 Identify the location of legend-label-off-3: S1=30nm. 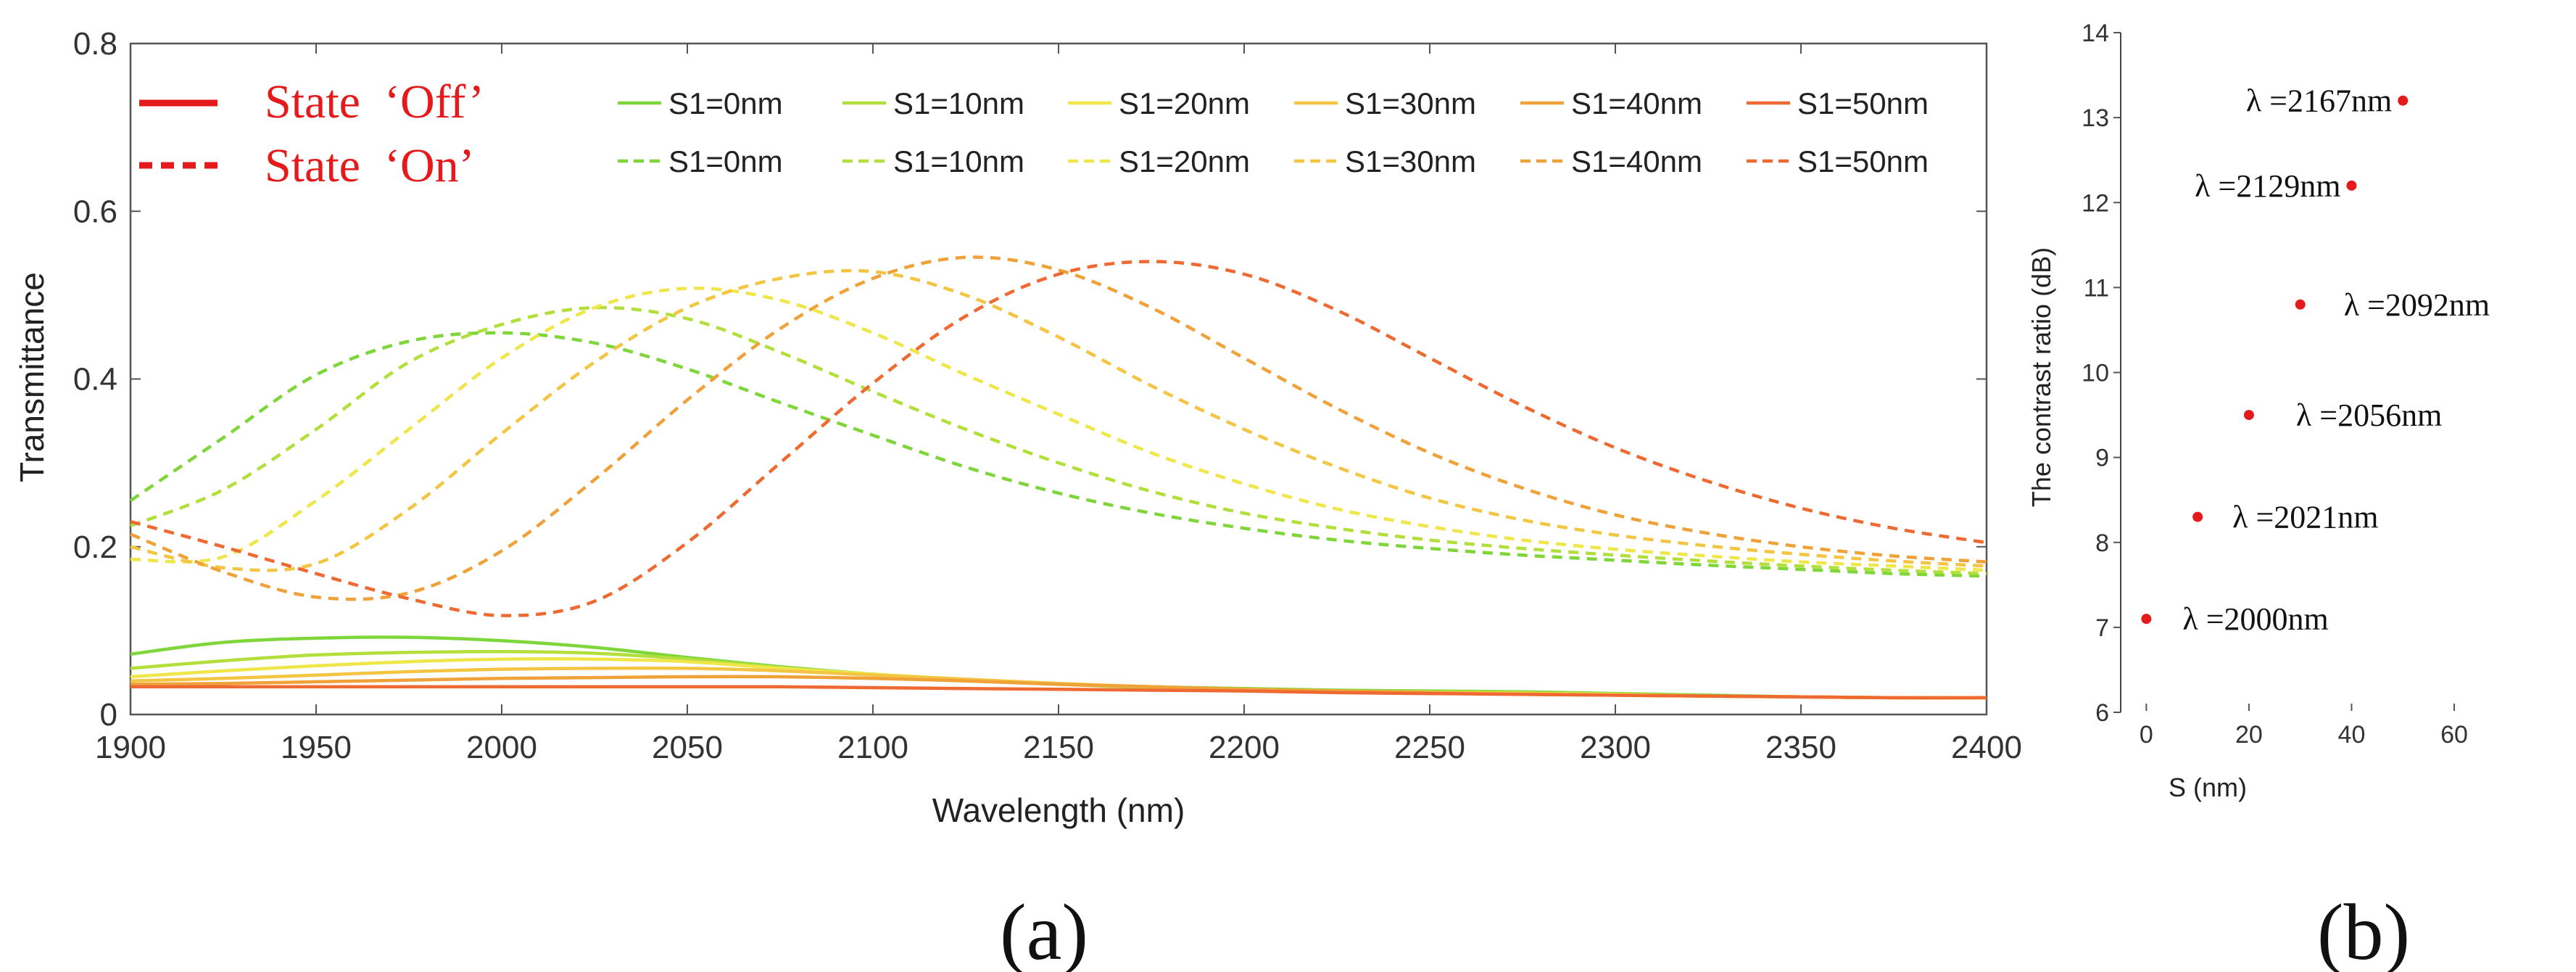
(1410, 103).